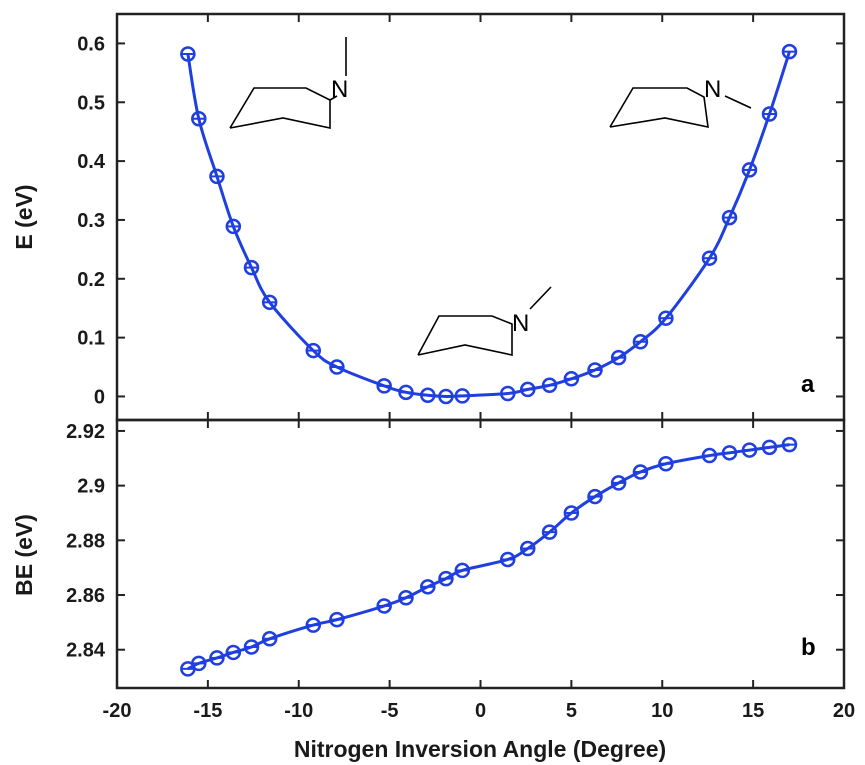  I want to click on xtick-label-0: -20, so click(117, 711).